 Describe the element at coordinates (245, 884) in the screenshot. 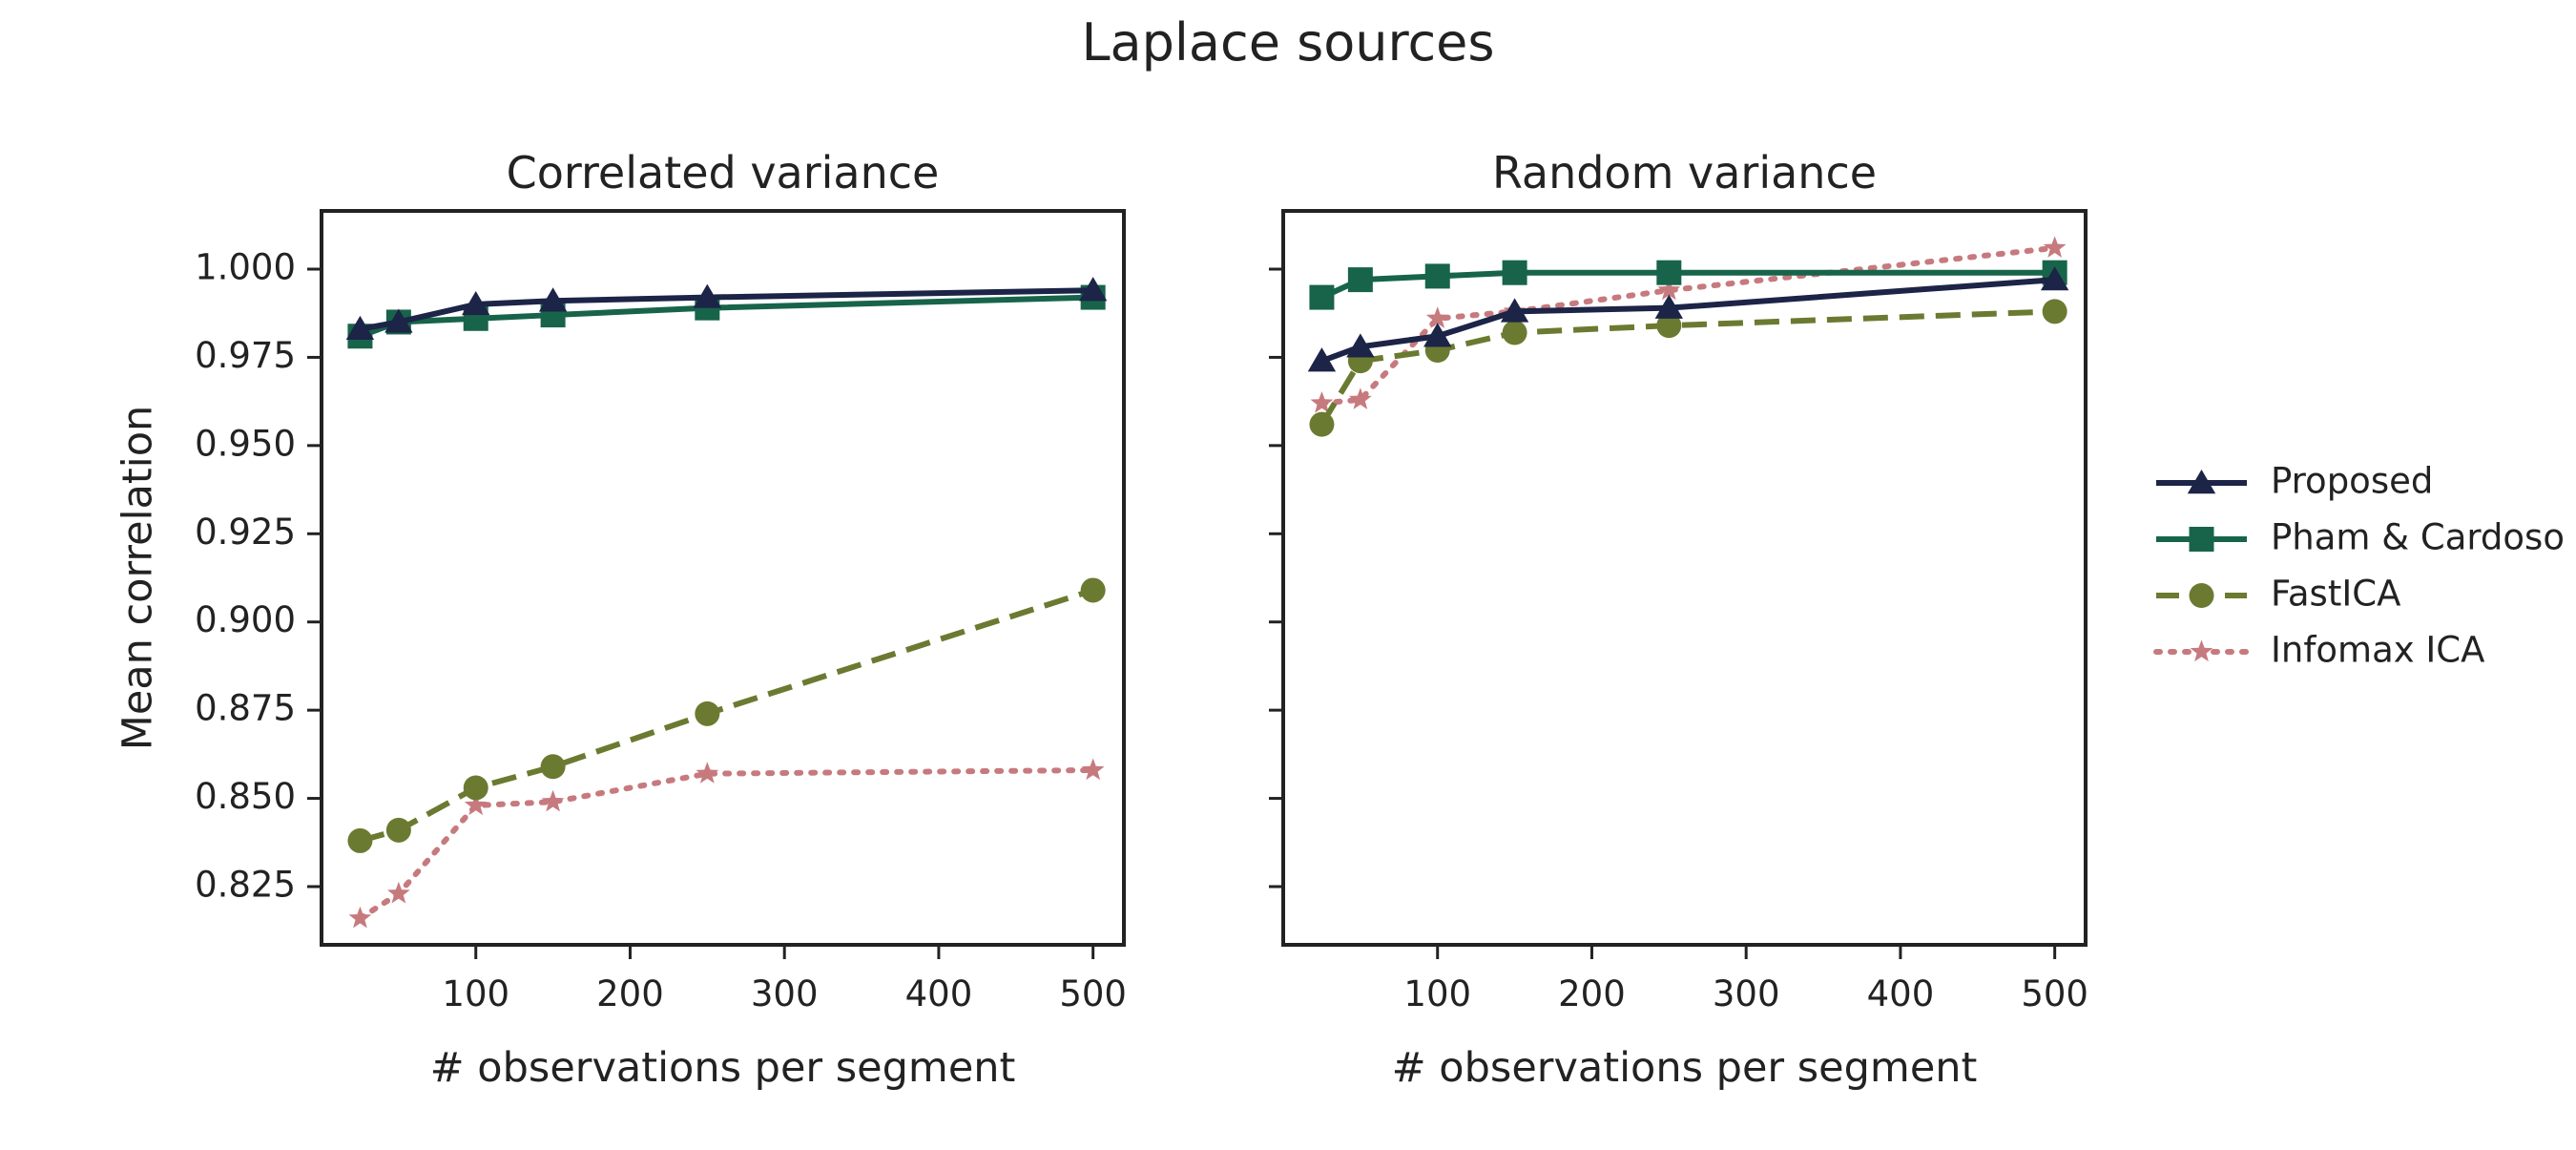

I see `y-tick-label: 0.825` at that location.